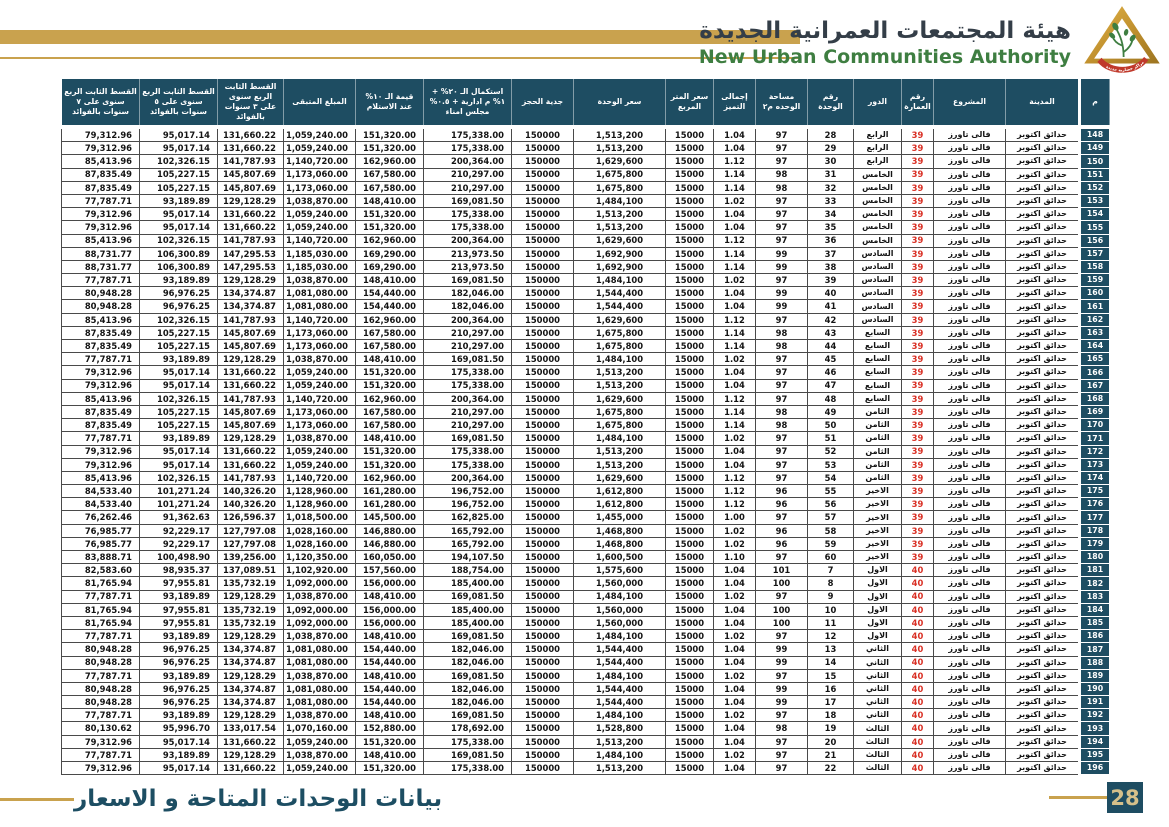 The width and height of the screenshot is (1169, 827). I want to click on cell-inst_3y: 133,017.54, so click(250, 728).